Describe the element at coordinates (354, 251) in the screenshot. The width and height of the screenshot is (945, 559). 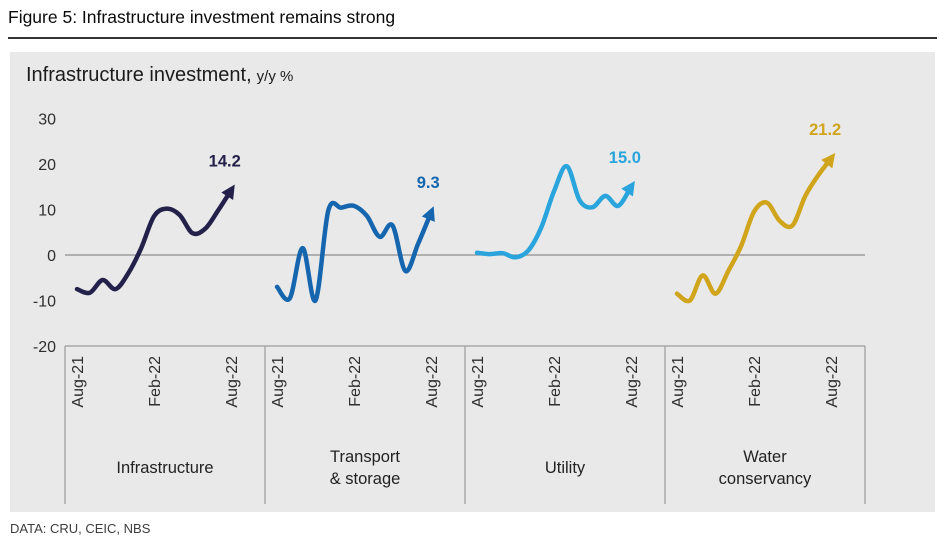
I see `series-line-transport-storage` at that location.